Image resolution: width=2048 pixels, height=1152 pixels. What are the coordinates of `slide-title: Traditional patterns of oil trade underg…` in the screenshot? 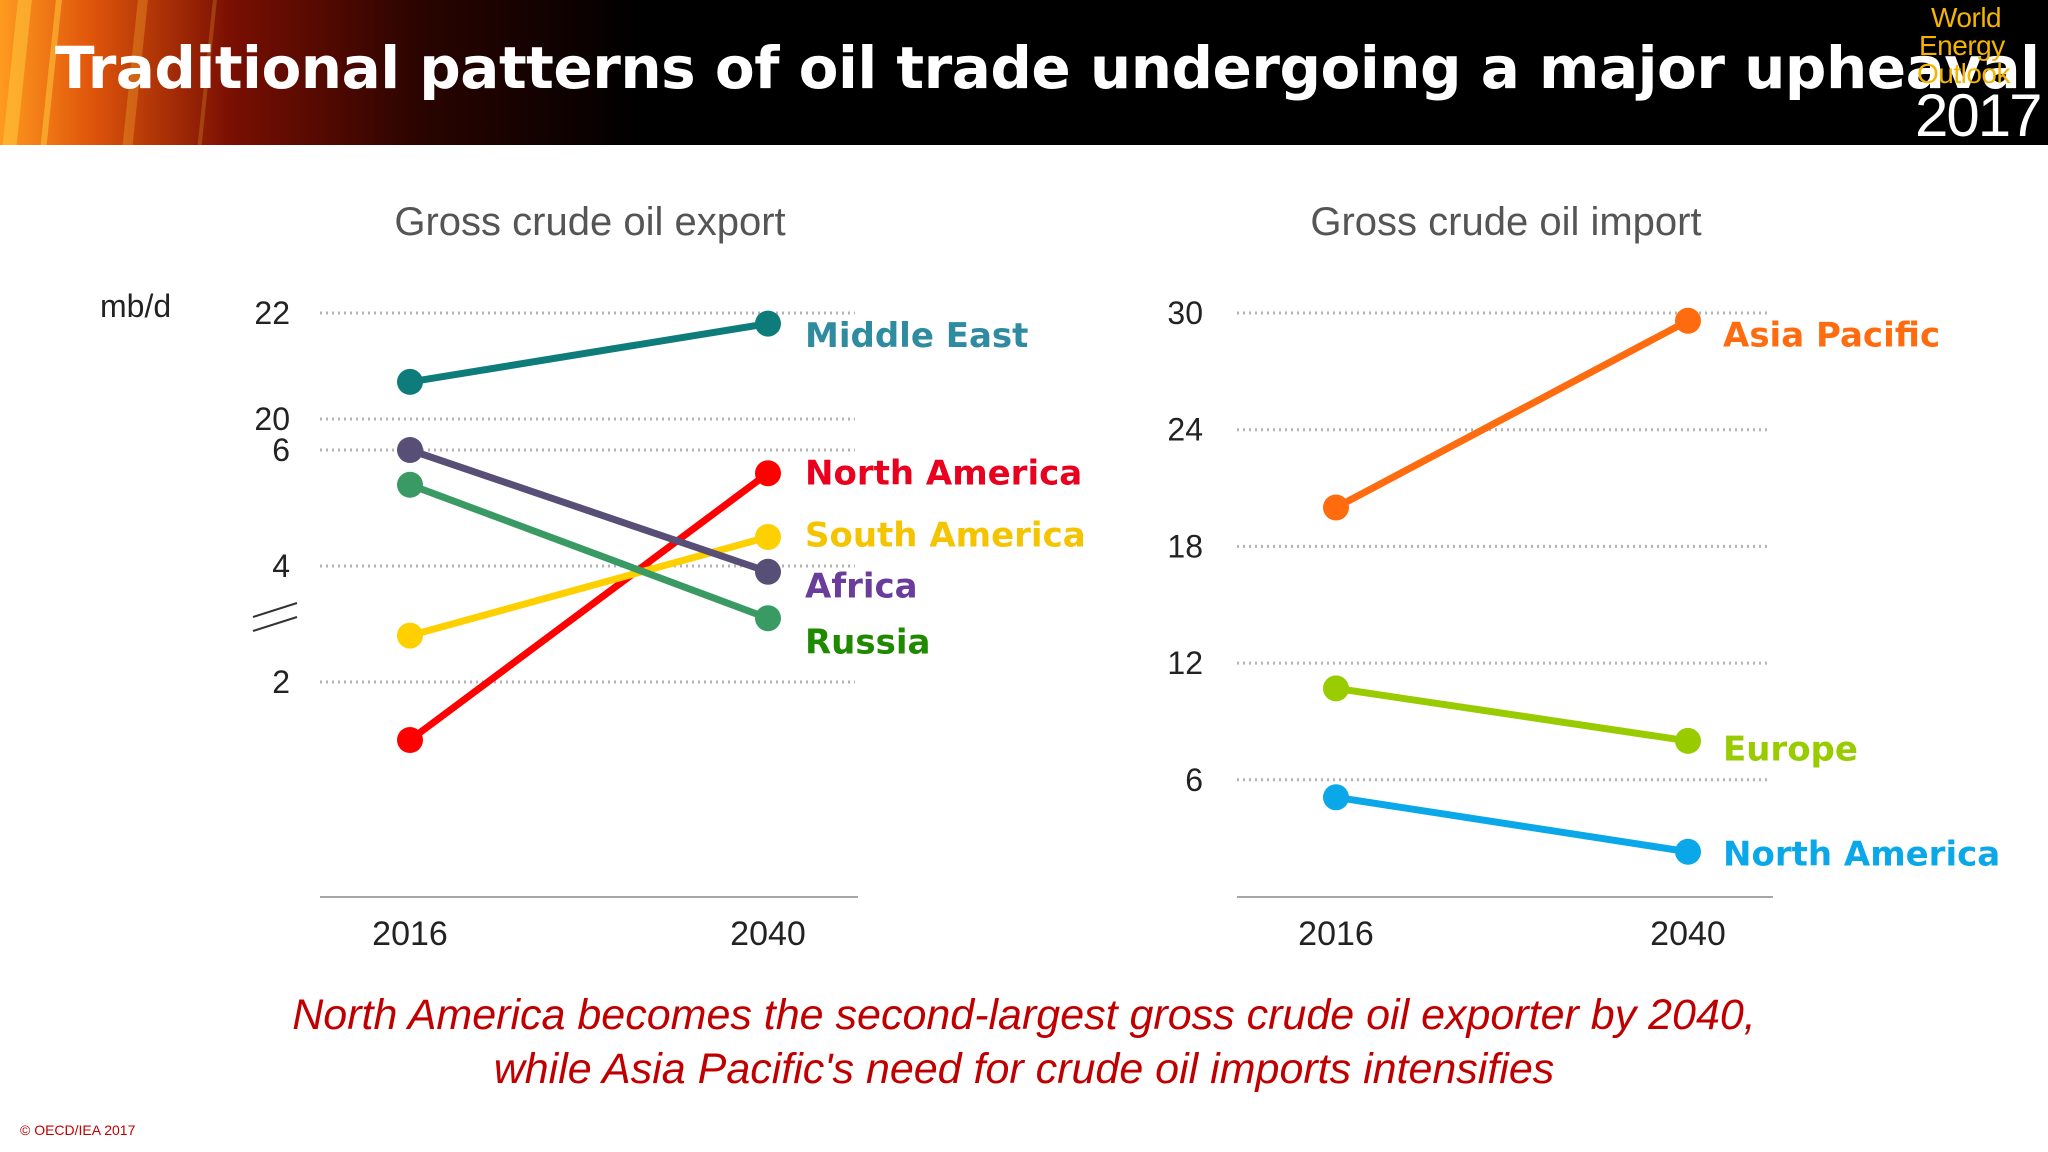 It's located at (1047, 68).